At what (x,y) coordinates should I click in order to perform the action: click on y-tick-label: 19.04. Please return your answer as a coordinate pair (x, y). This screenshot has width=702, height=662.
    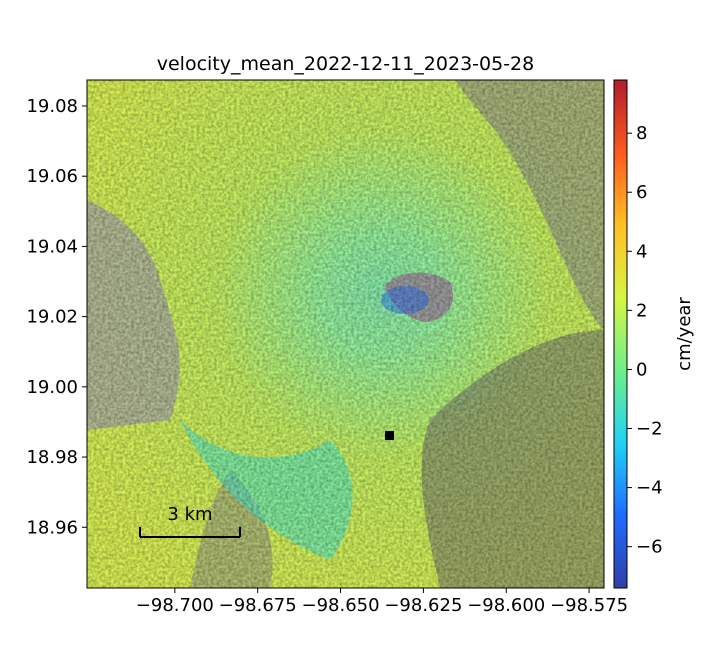
    Looking at the image, I should click on (52, 246).